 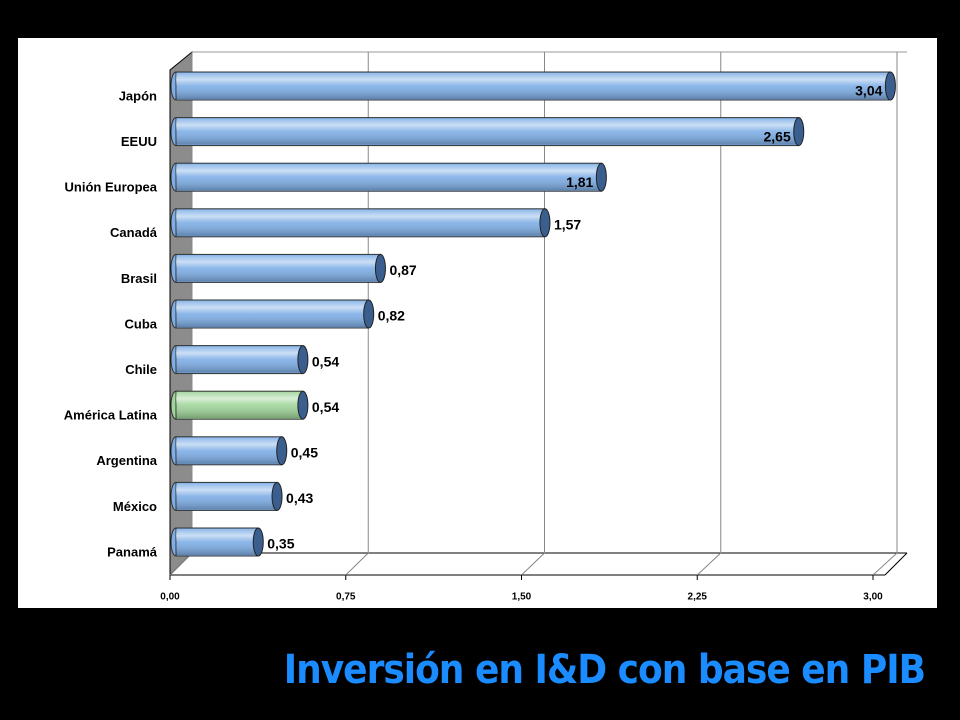 What do you see at coordinates (873, 597) in the screenshot?
I see `x-tick-label: 3,00` at bounding box center [873, 597].